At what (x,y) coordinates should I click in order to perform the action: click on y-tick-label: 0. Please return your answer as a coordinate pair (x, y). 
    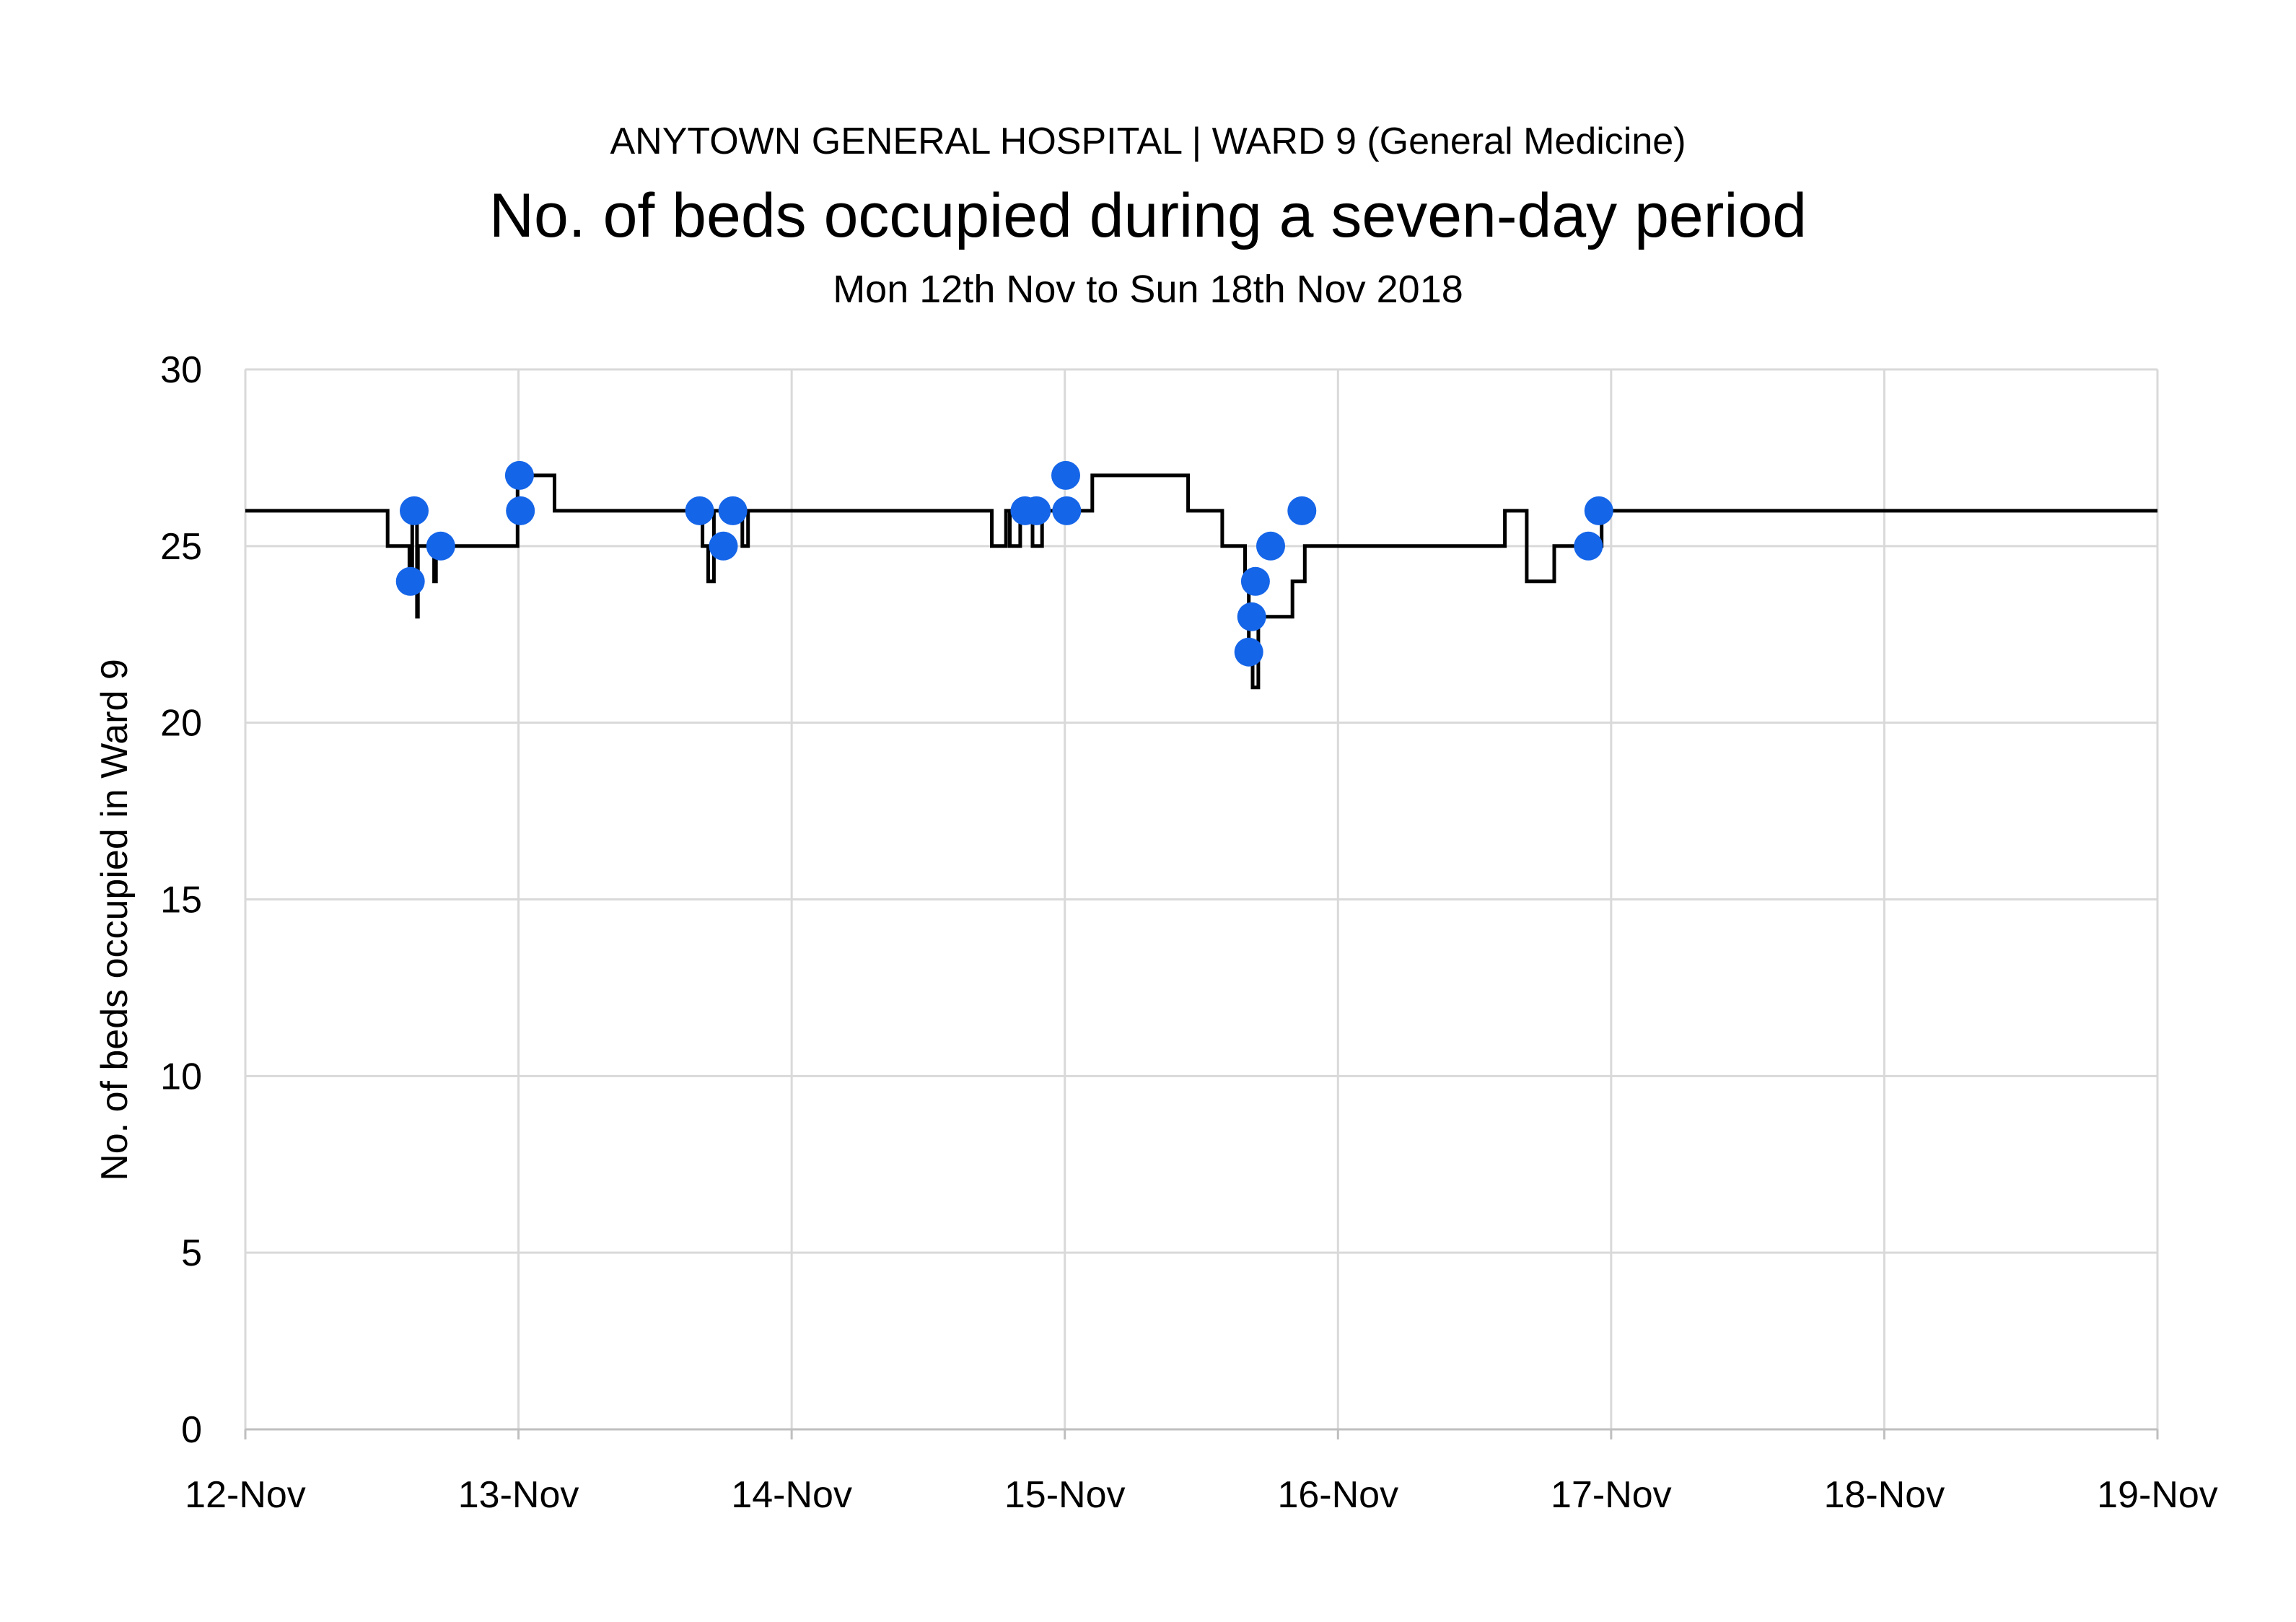
    Looking at the image, I should click on (191, 1430).